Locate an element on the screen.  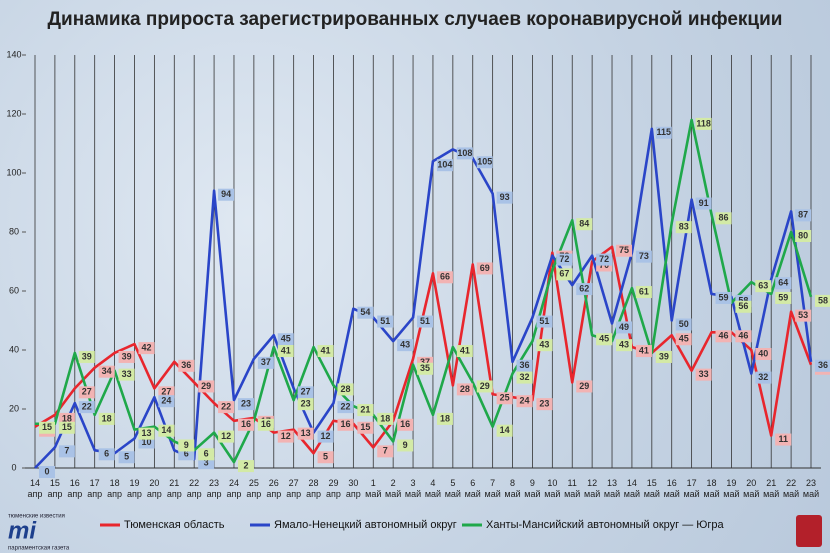
value-label: 54 is located at coordinates (365, 312).